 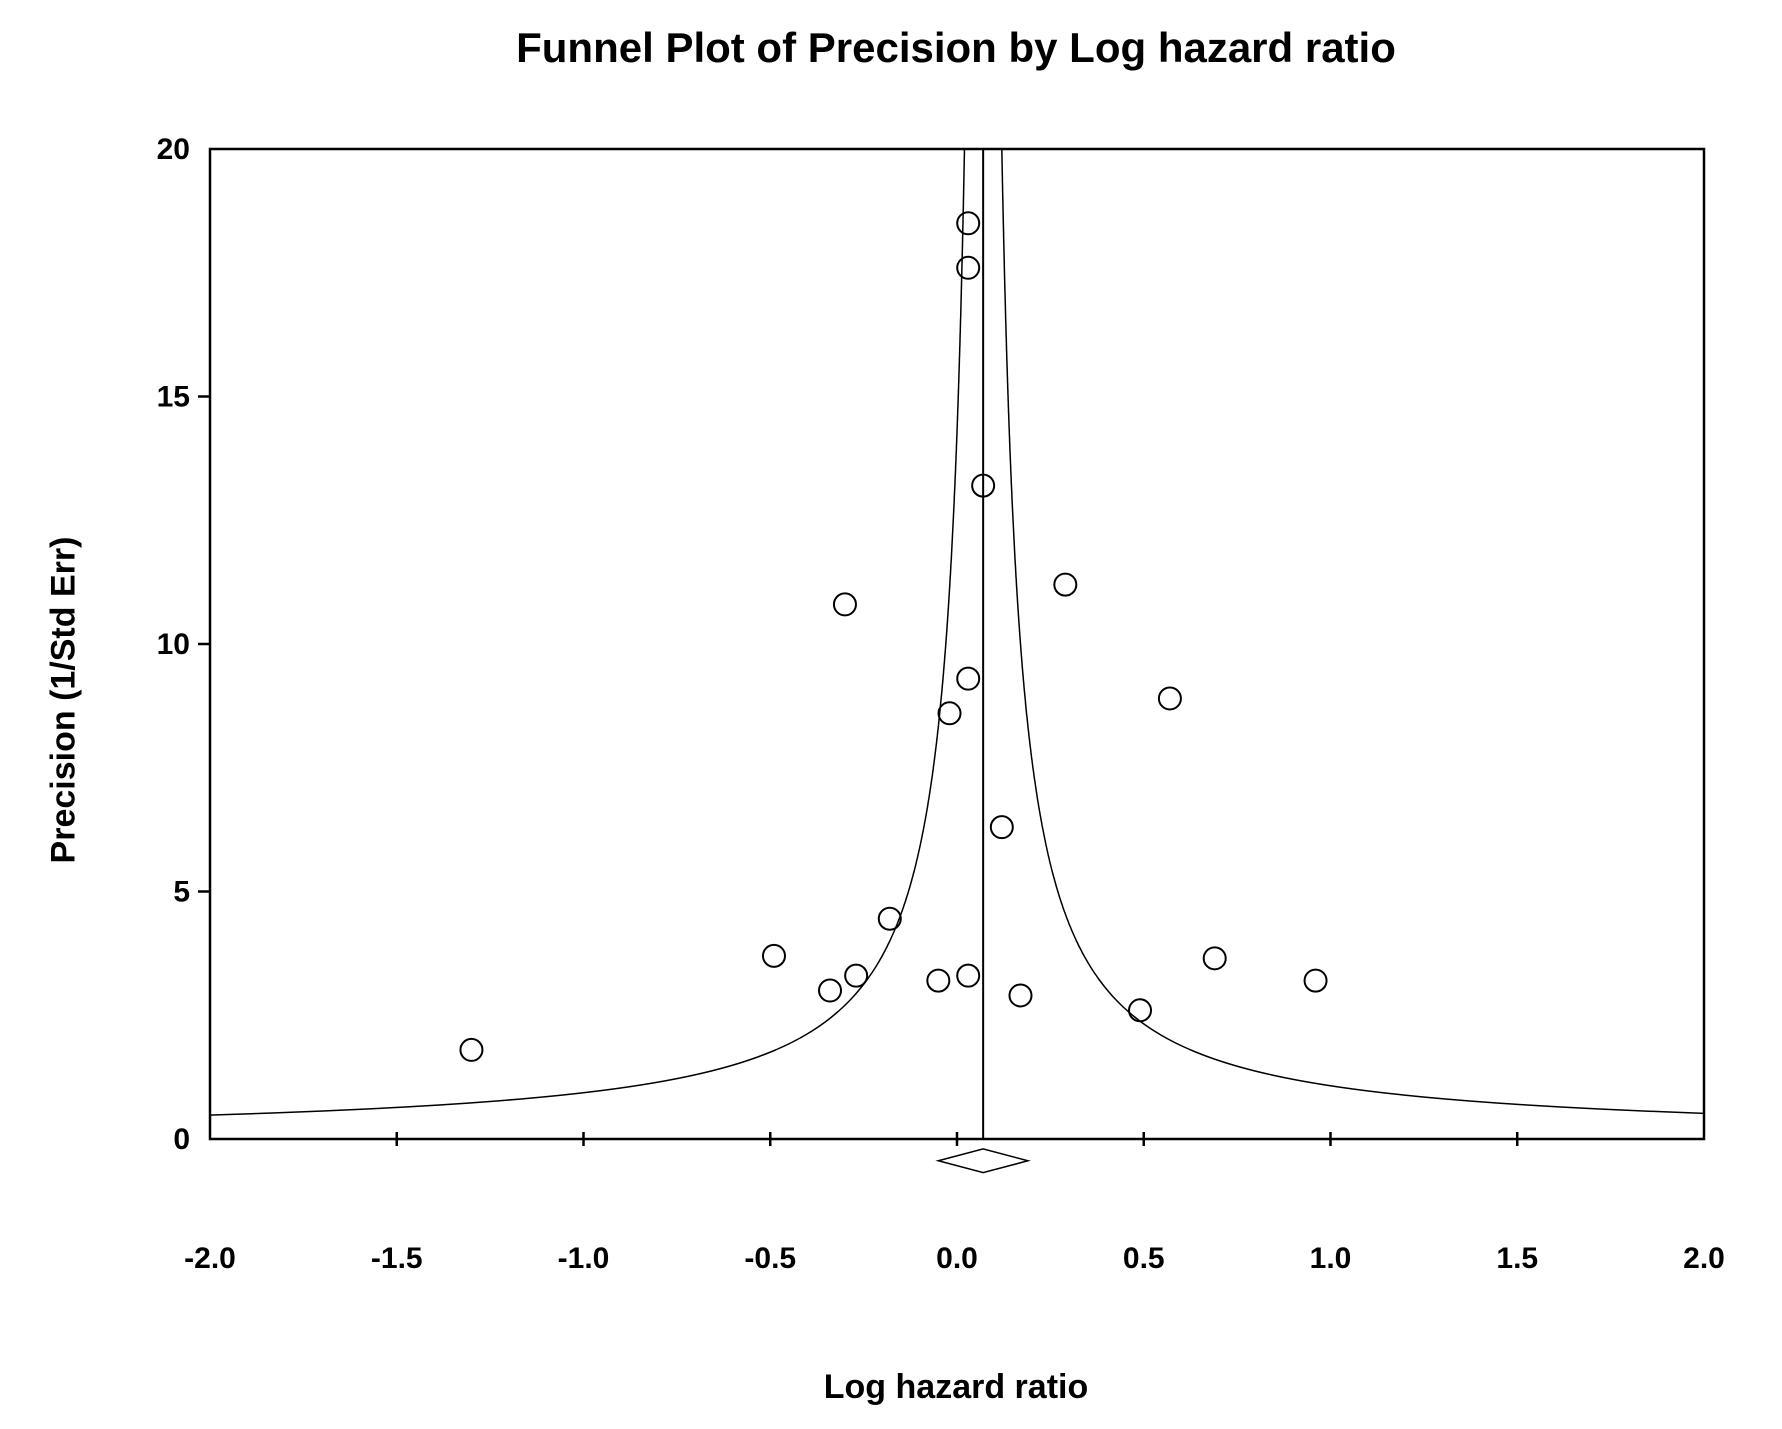 What do you see at coordinates (173, 397) in the screenshot?
I see `y-tick-label: 15` at bounding box center [173, 397].